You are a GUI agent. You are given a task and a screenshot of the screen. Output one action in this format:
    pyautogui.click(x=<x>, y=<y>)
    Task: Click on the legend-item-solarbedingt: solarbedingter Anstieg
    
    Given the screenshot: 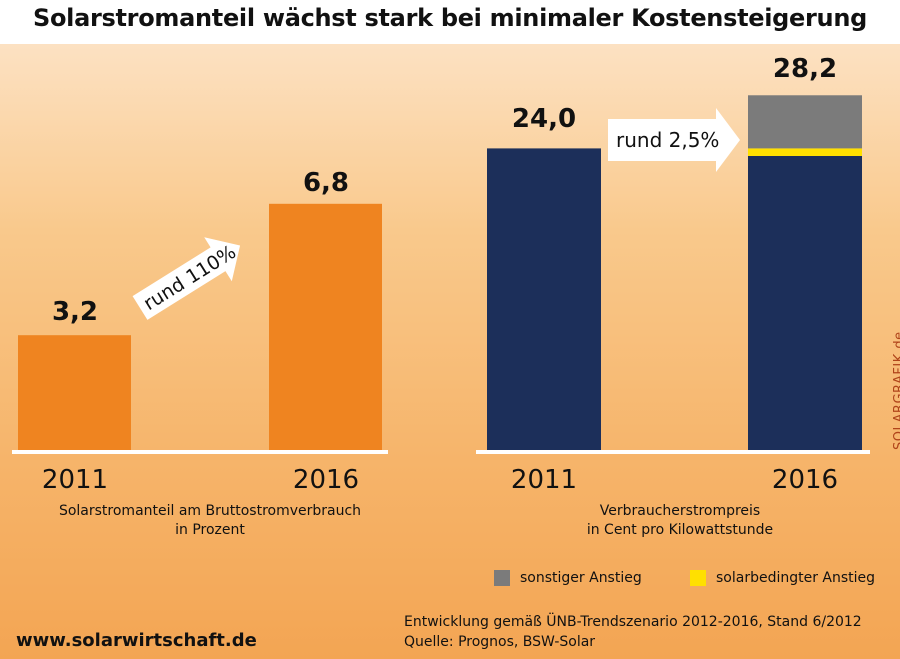 What is the action you would take?
    pyautogui.click(x=782, y=578)
    